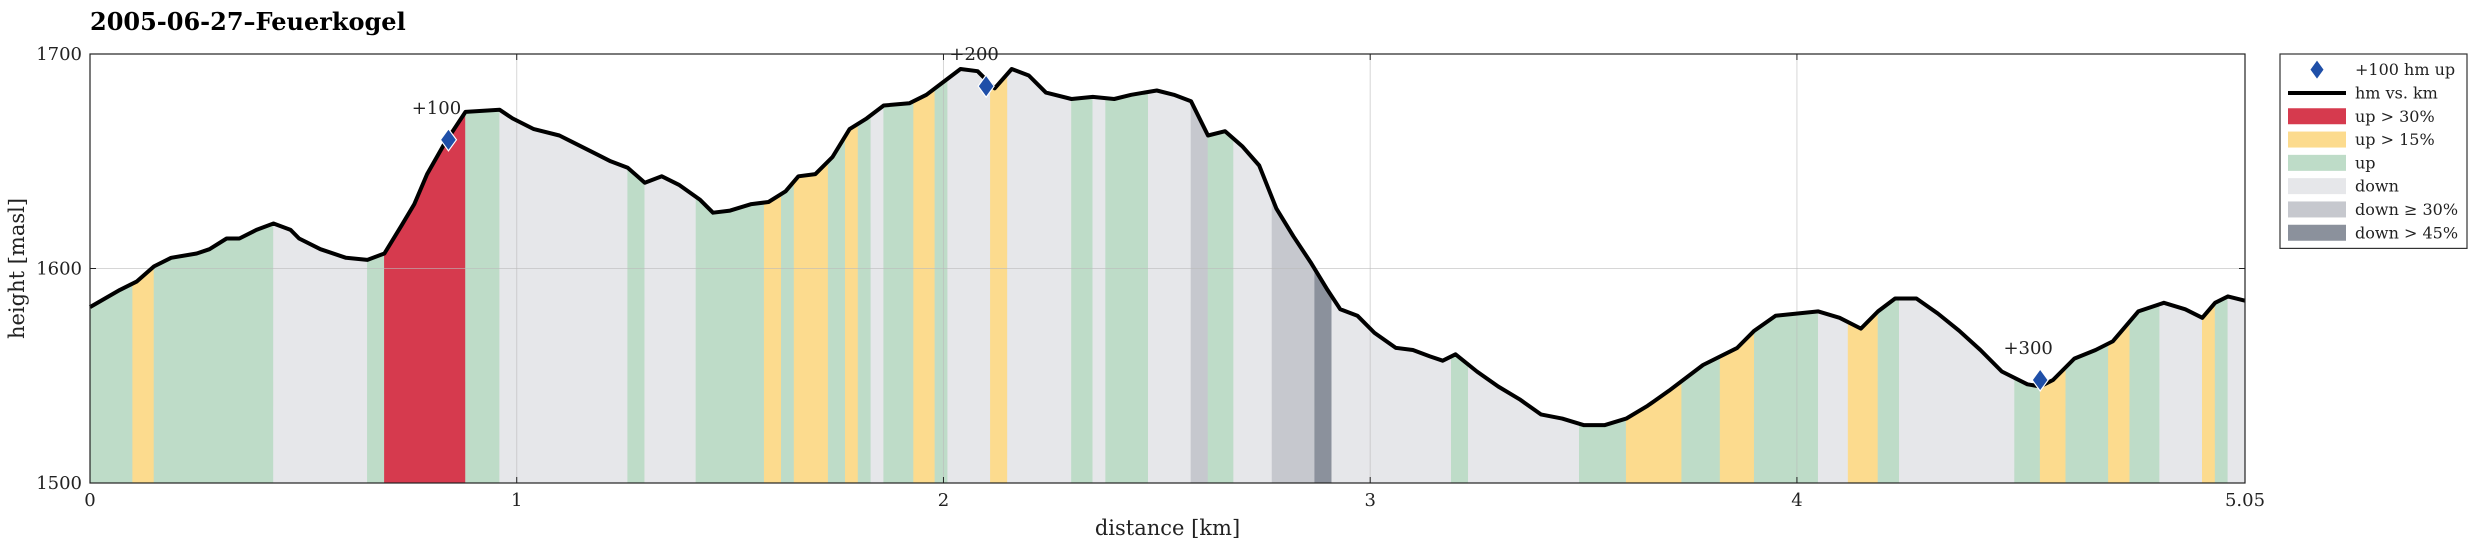 This screenshot has width=2477, height=549. I want to click on legend-item-up: up, so click(2332, 162).